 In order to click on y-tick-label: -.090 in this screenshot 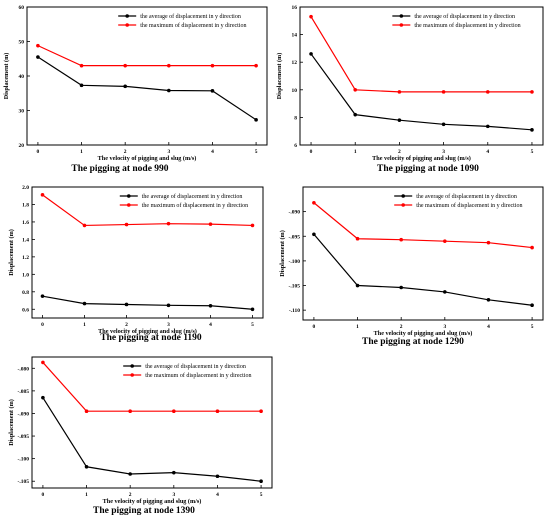, I will do `click(24, 414)`.